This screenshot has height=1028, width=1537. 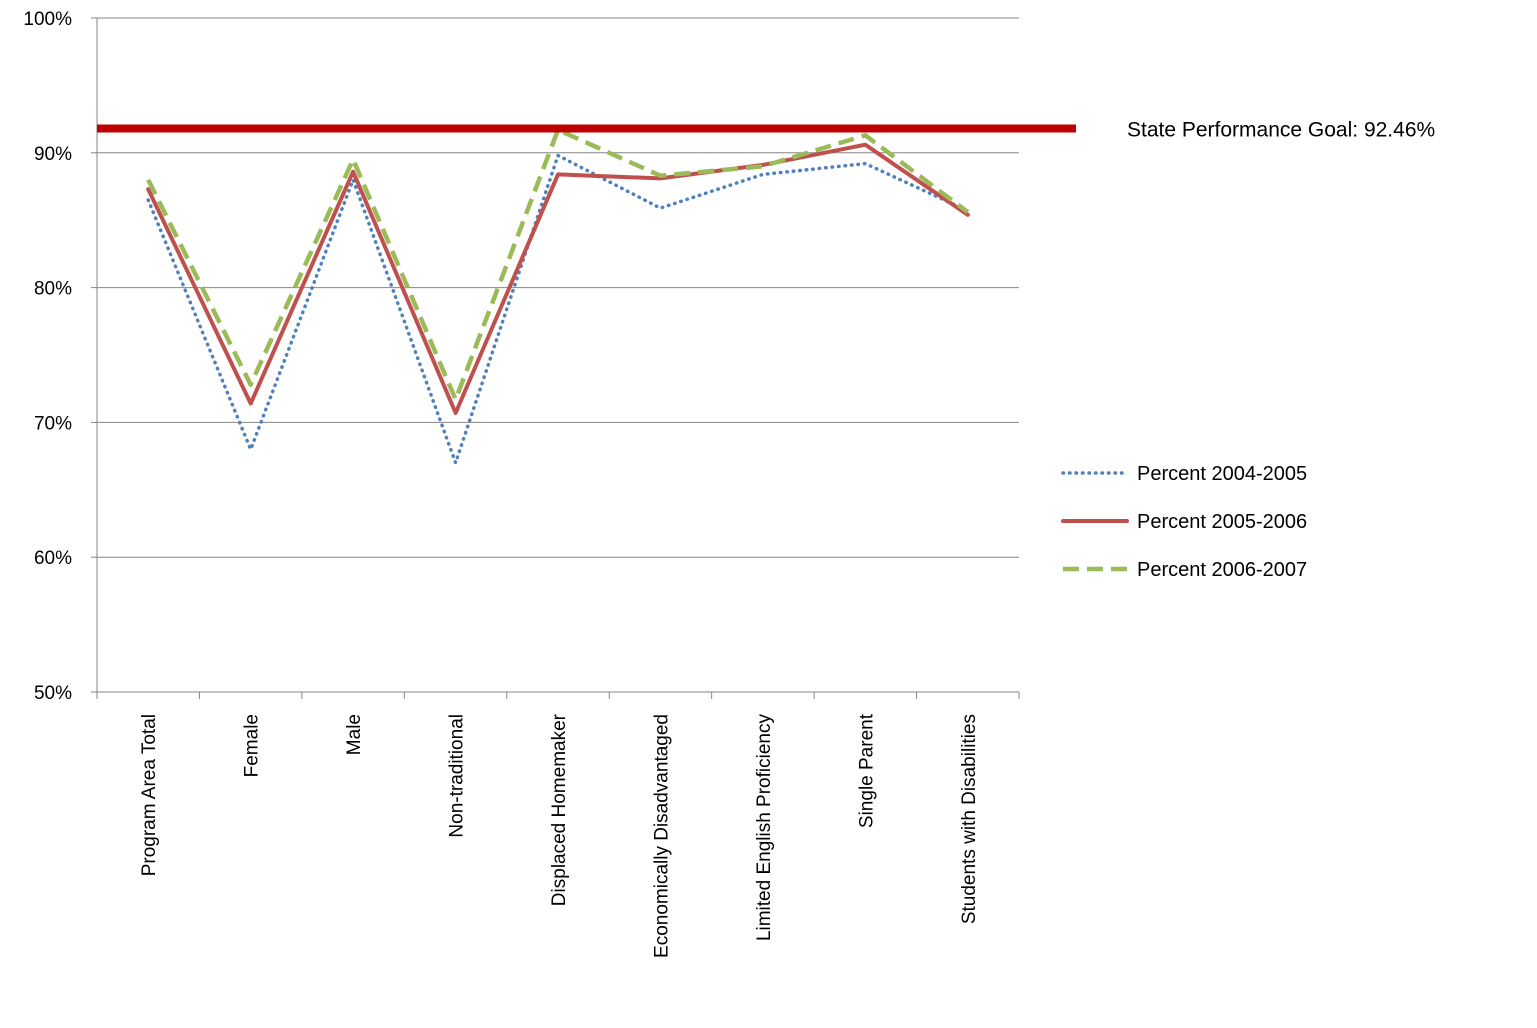 I want to click on y-axis-ticks: 50% 60% 70% 80% 90% 100%, so click(x=60, y=356).